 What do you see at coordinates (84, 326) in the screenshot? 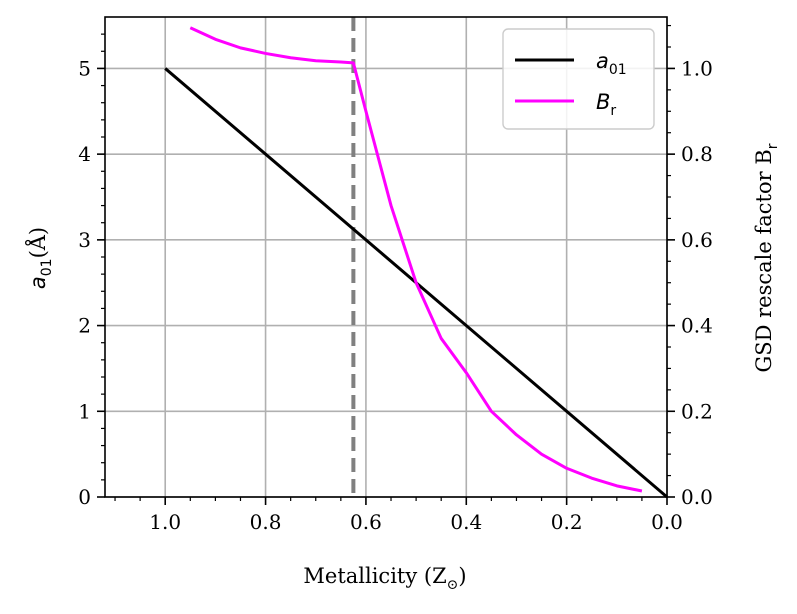
I see `y-left-tick-label: 2` at bounding box center [84, 326].